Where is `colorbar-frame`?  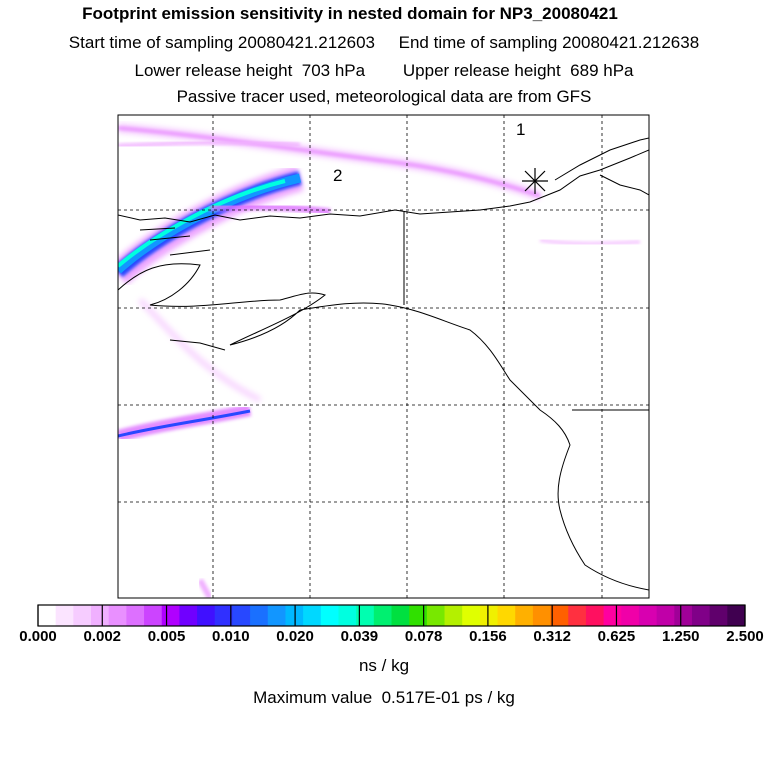 colorbar-frame is located at coordinates (391, 615).